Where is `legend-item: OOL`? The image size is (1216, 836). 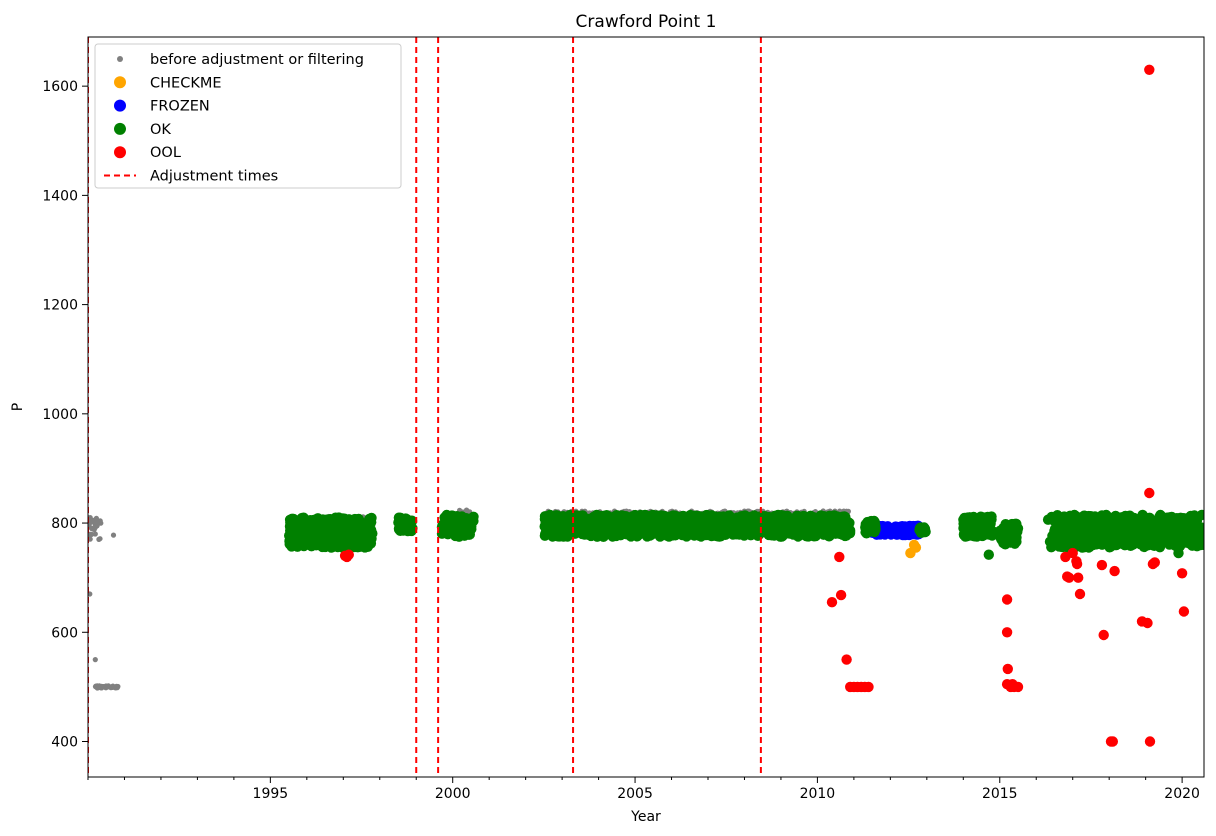 legend-item: OOL is located at coordinates (147, 153).